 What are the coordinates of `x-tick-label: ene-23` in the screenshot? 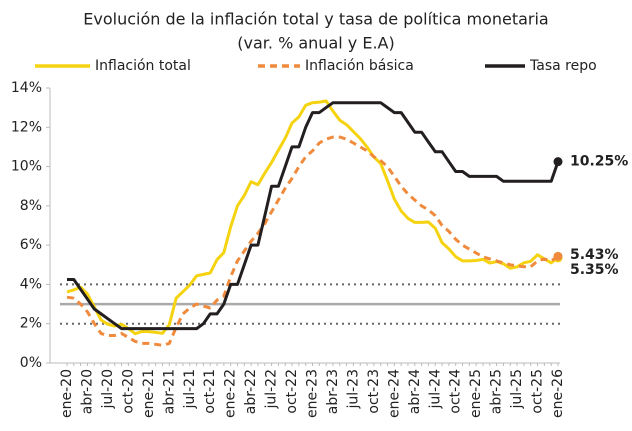 It's located at (313, 393).